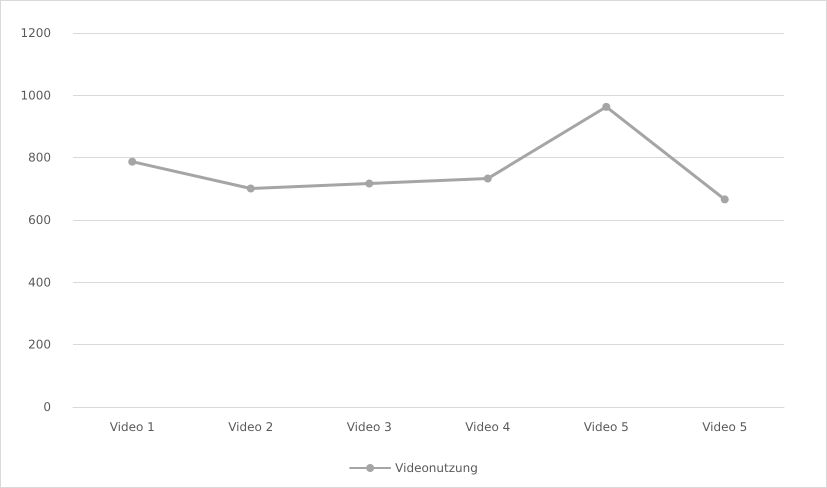 The width and height of the screenshot is (827, 488). What do you see at coordinates (39, 345) in the screenshot?
I see `y-tick-label: 200` at bounding box center [39, 345].